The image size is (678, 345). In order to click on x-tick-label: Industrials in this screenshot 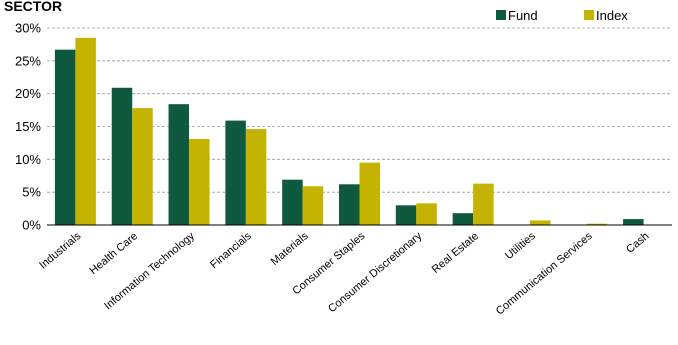, I will do `click(60, 251)`.